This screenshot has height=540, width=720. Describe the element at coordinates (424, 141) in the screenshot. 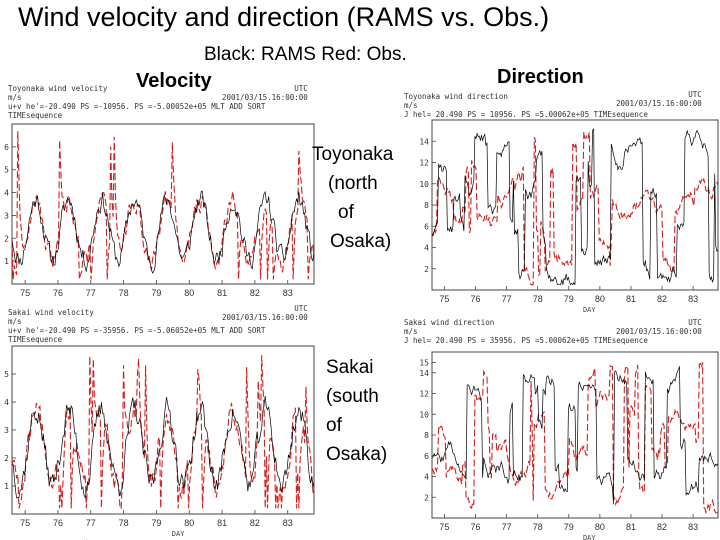

I see `y-tick-label: 14` at that location.